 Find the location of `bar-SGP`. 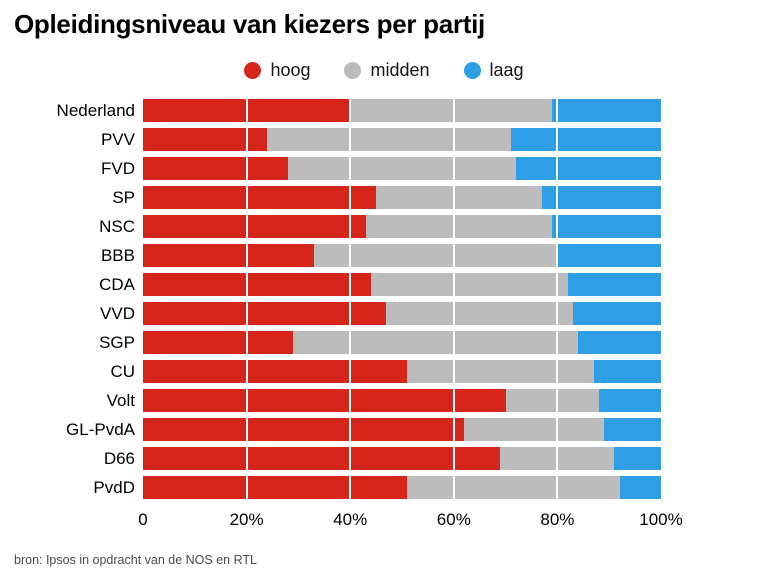

bar-SGP is located at coordinates (402, 342).